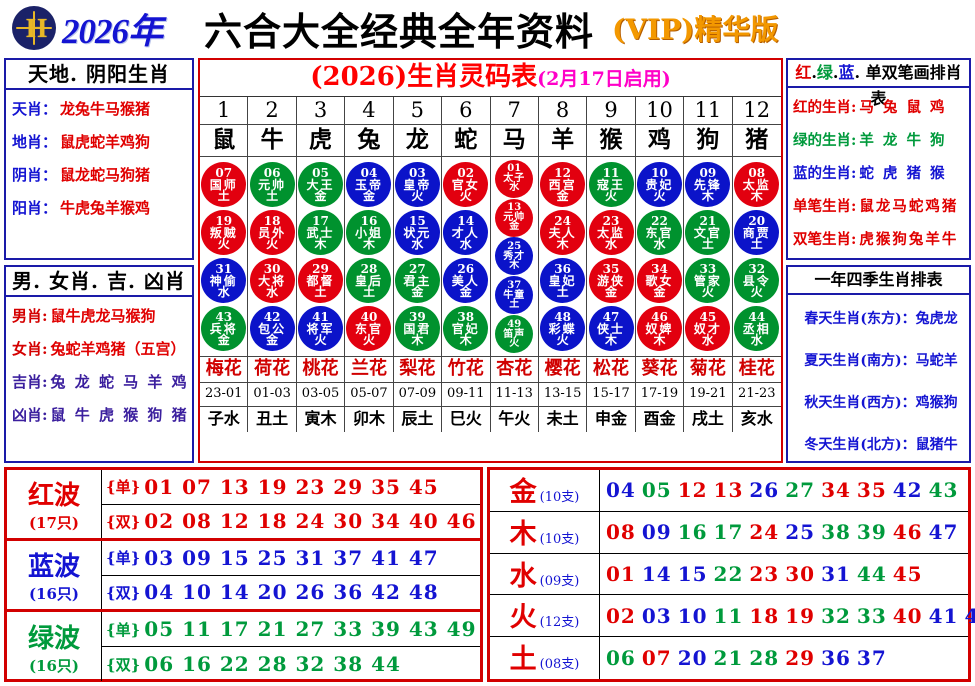 This screenshot has height=686, width=975. What do you see at coordinates (272, 419) in the screenshot?
I see `branch-element-cell: 丑土` at bounding box center [272, 419].